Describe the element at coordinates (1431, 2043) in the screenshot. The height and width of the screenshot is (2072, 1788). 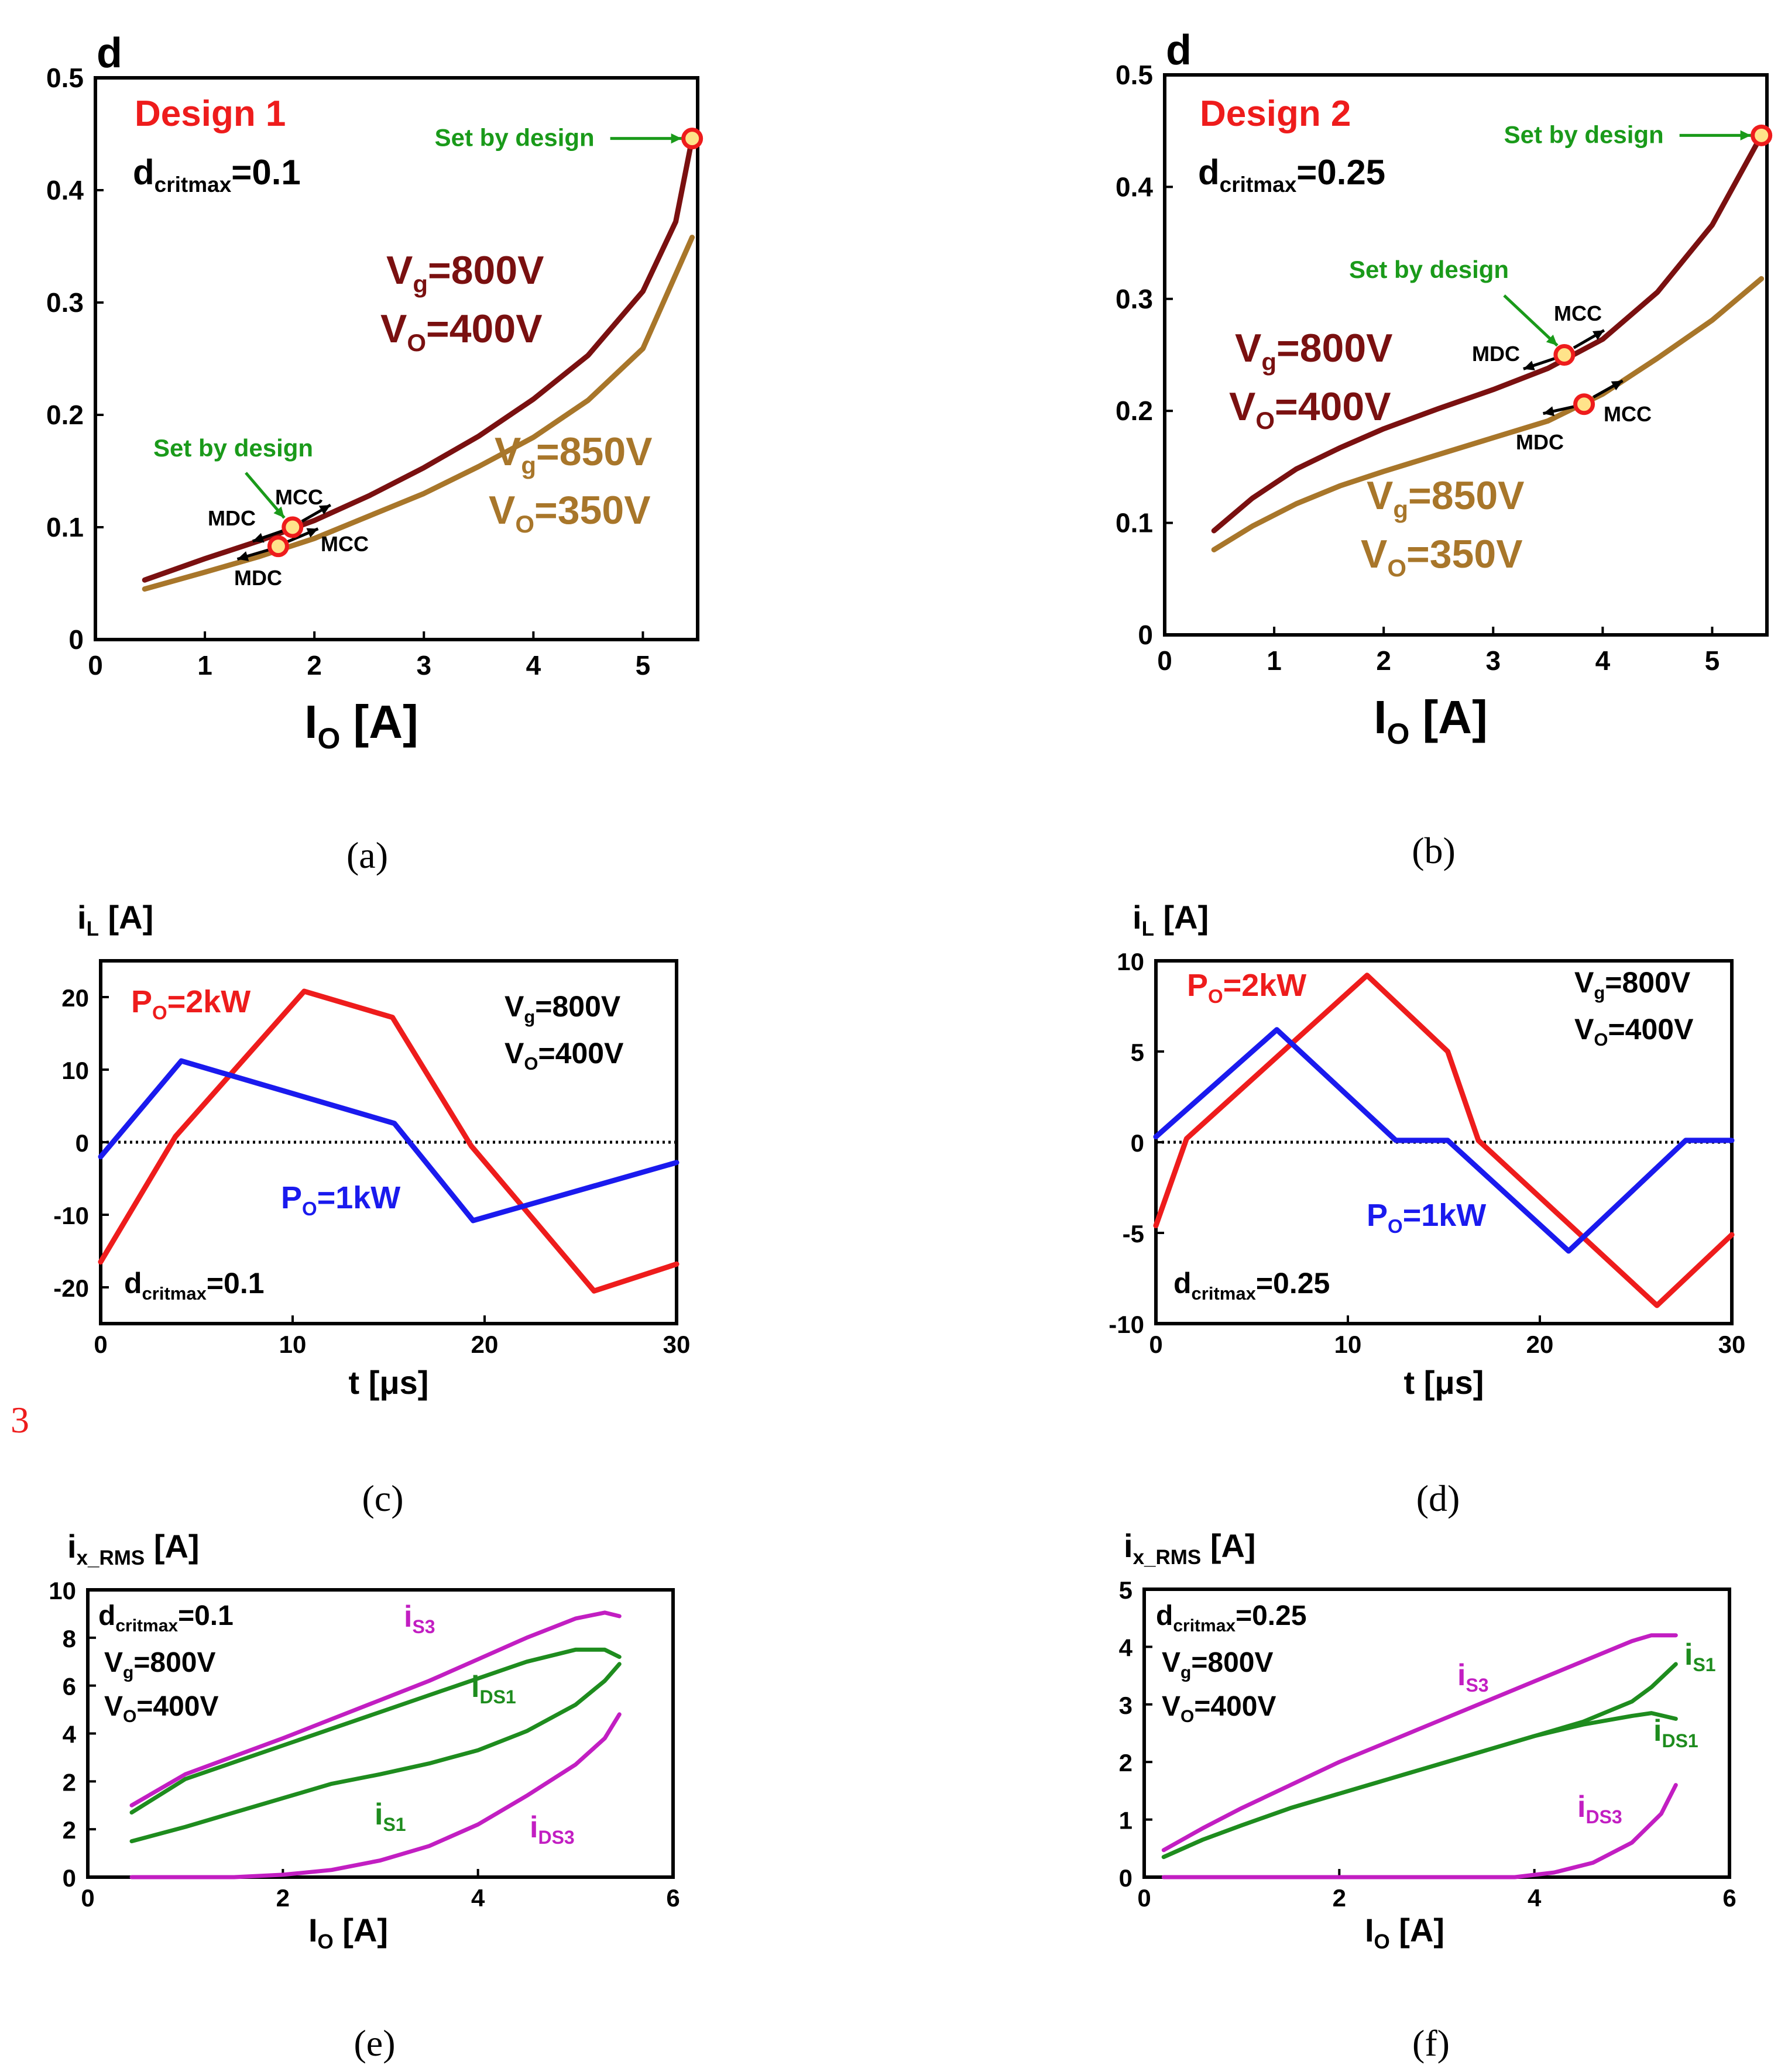
I see `panel-caption: (f)` at that location.